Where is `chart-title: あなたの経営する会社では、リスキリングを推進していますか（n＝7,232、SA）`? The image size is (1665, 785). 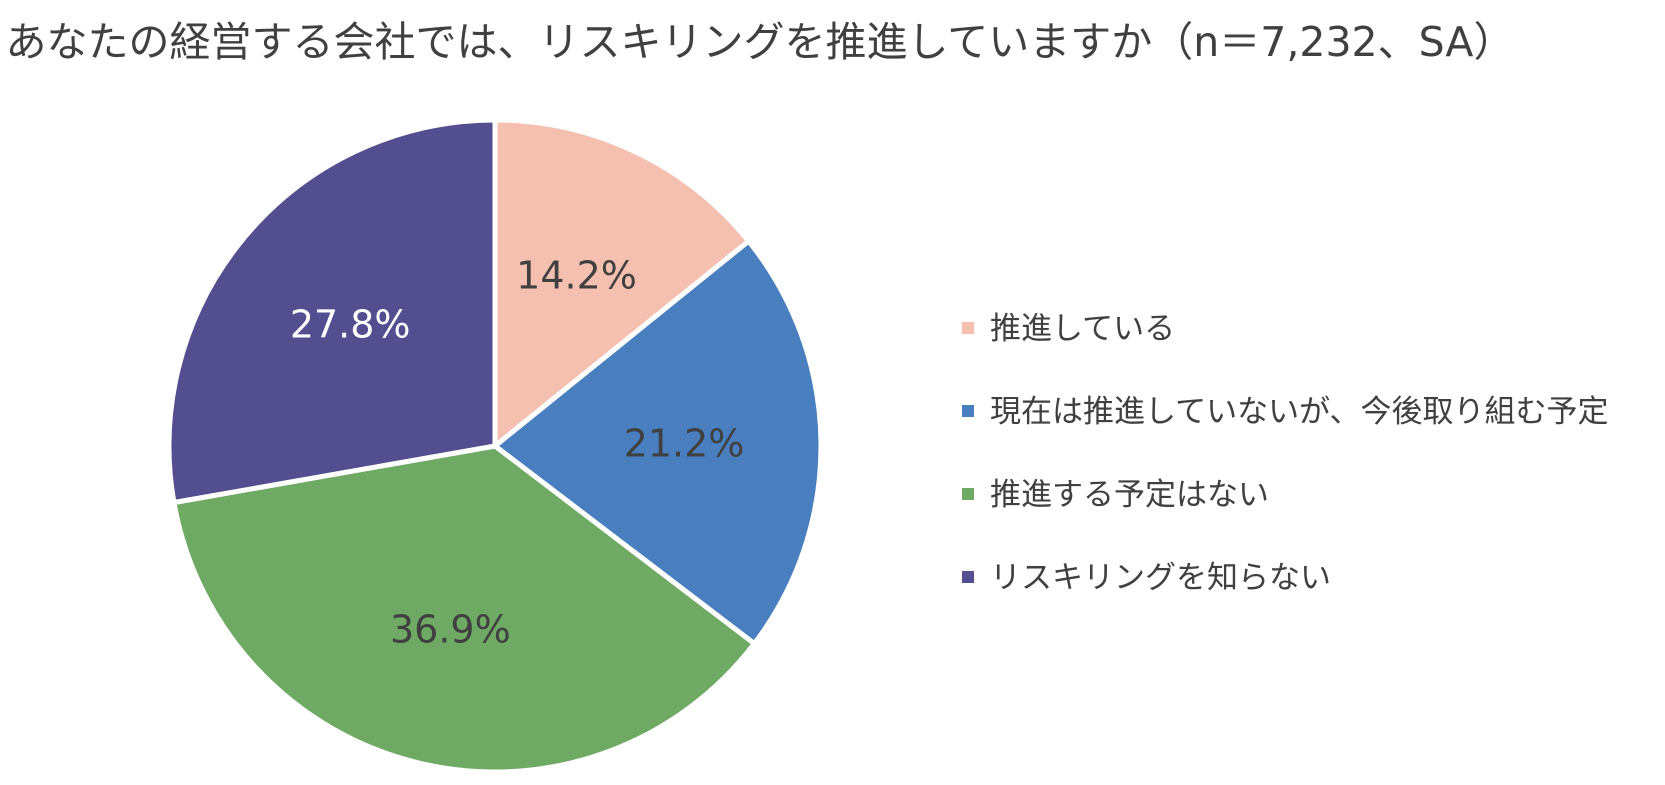 chart-title: あなたの経営する会社では、リスキリングを推進していますか（n＝7,232、SA） is located at coordinates (760, 42).